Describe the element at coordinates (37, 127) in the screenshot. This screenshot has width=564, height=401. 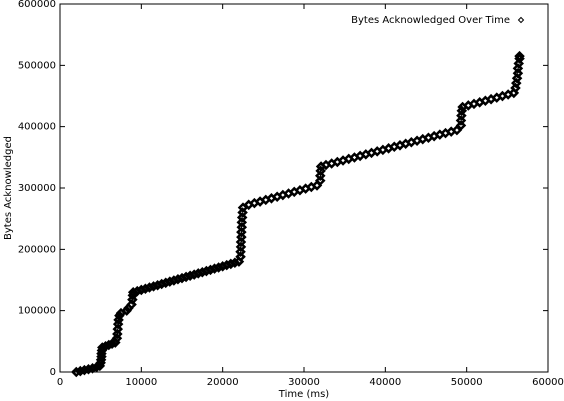
I see `y-tick-label: 400000` at that location.